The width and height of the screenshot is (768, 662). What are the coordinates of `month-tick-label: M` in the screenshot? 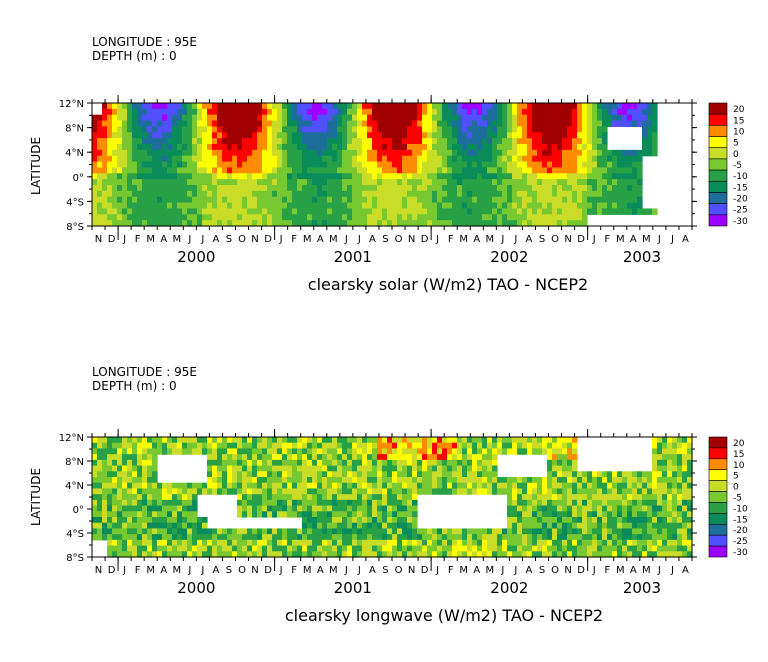 It's located at (150, 570).